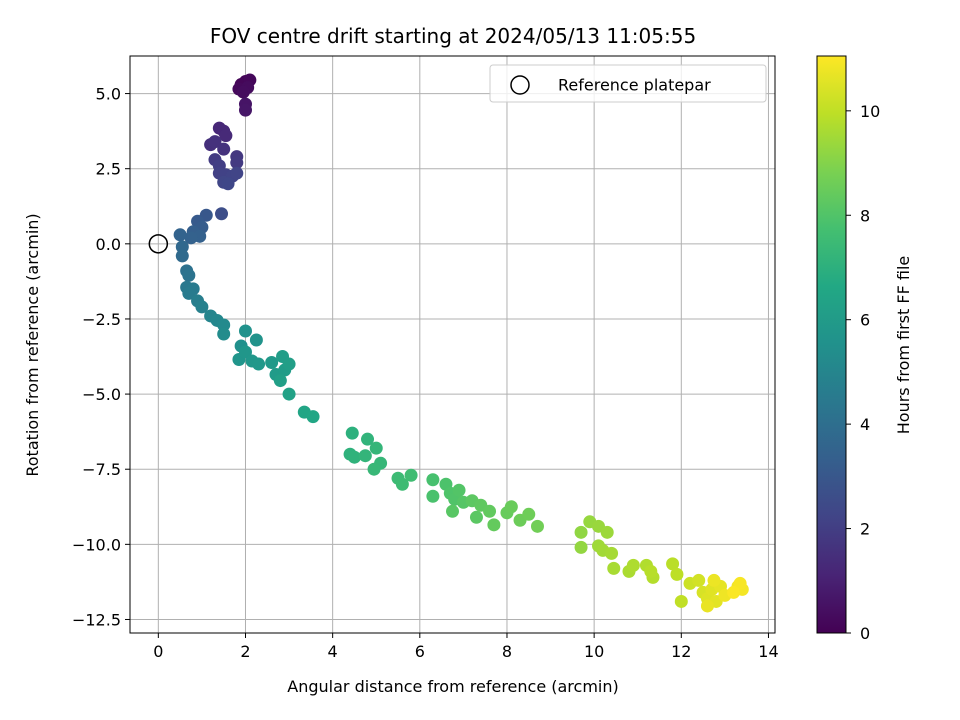 The image size is (960, 720). I want to click on x-axis-label: Angular distance from reference (arcmin), so click(452, 686).